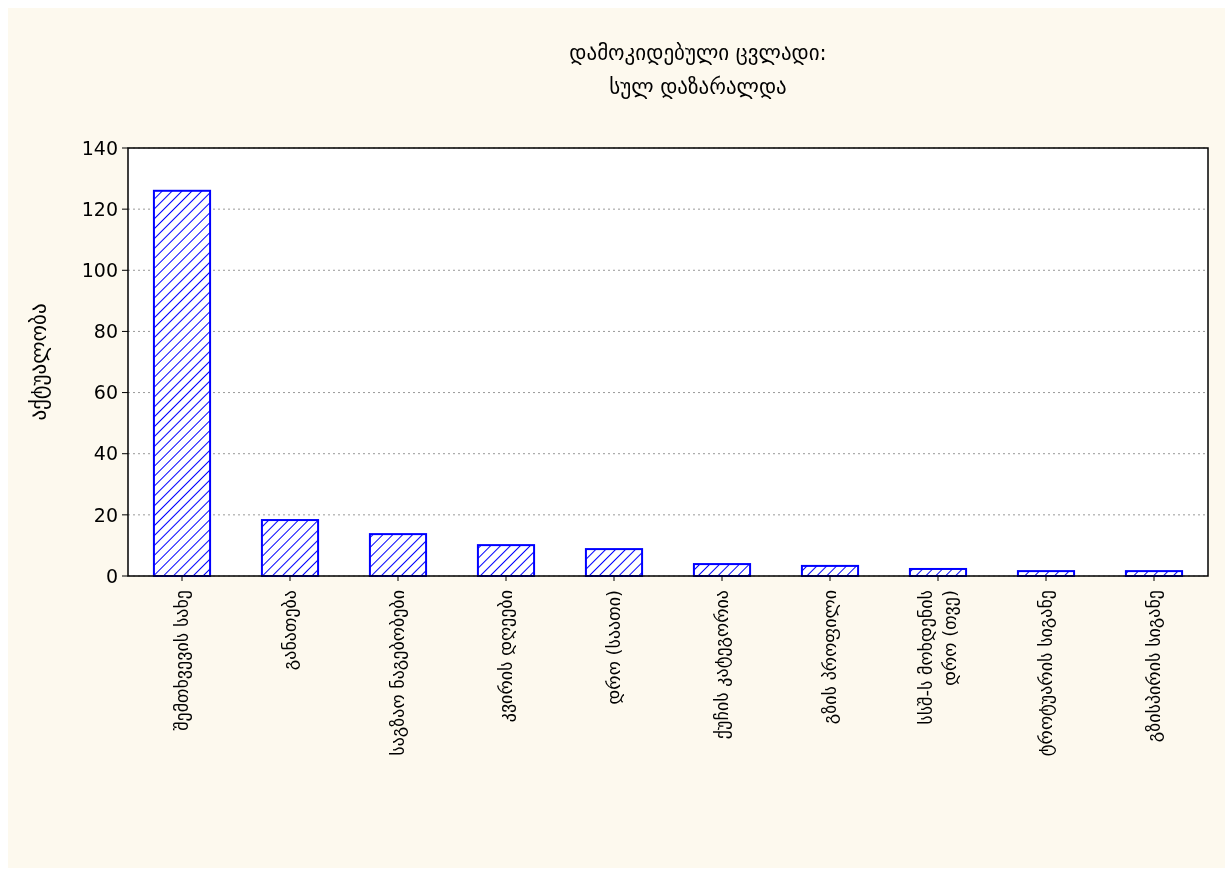 The width and height of the screenshot is (1225, 870). Describe the element at coordinates (111, 575) in the screenshot. I see `y-tick-label: 0` at that location.